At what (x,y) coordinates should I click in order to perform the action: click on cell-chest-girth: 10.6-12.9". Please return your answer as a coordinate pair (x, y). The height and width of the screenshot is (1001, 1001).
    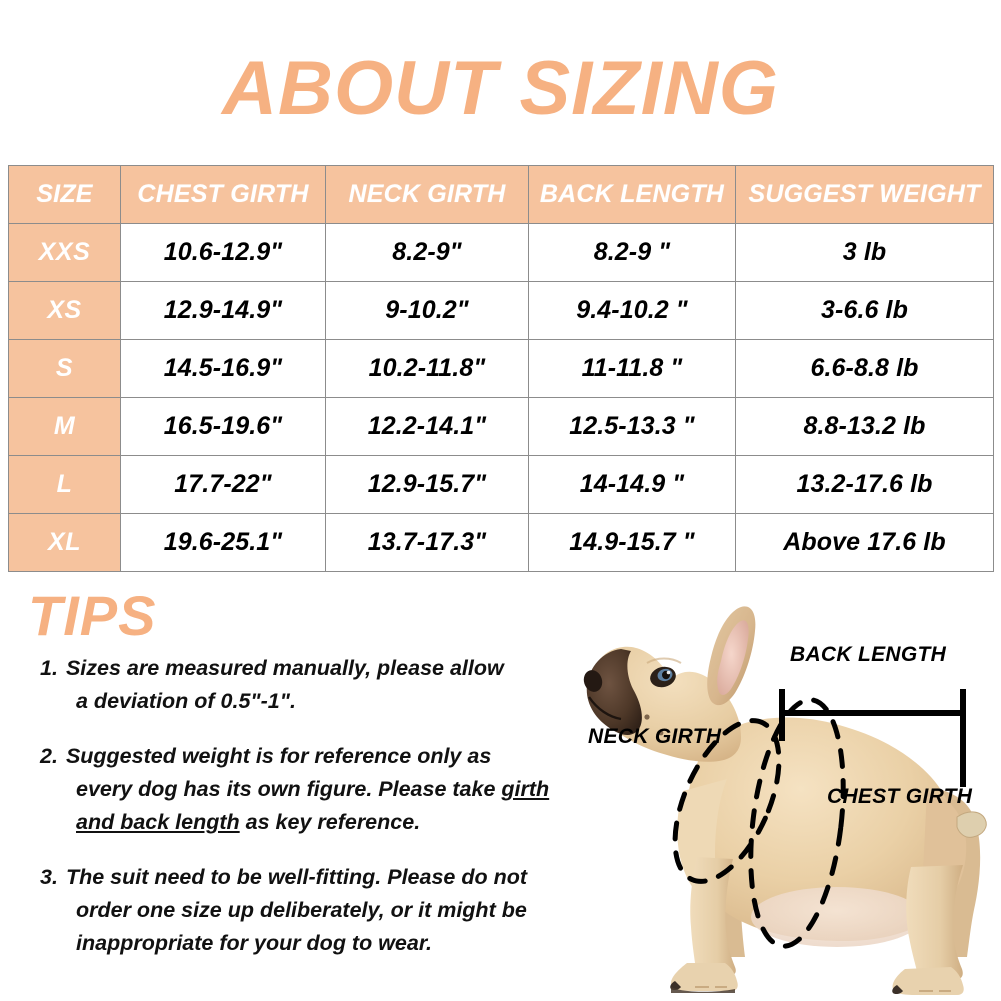
    Looking at the image, I should click on (223, 252).